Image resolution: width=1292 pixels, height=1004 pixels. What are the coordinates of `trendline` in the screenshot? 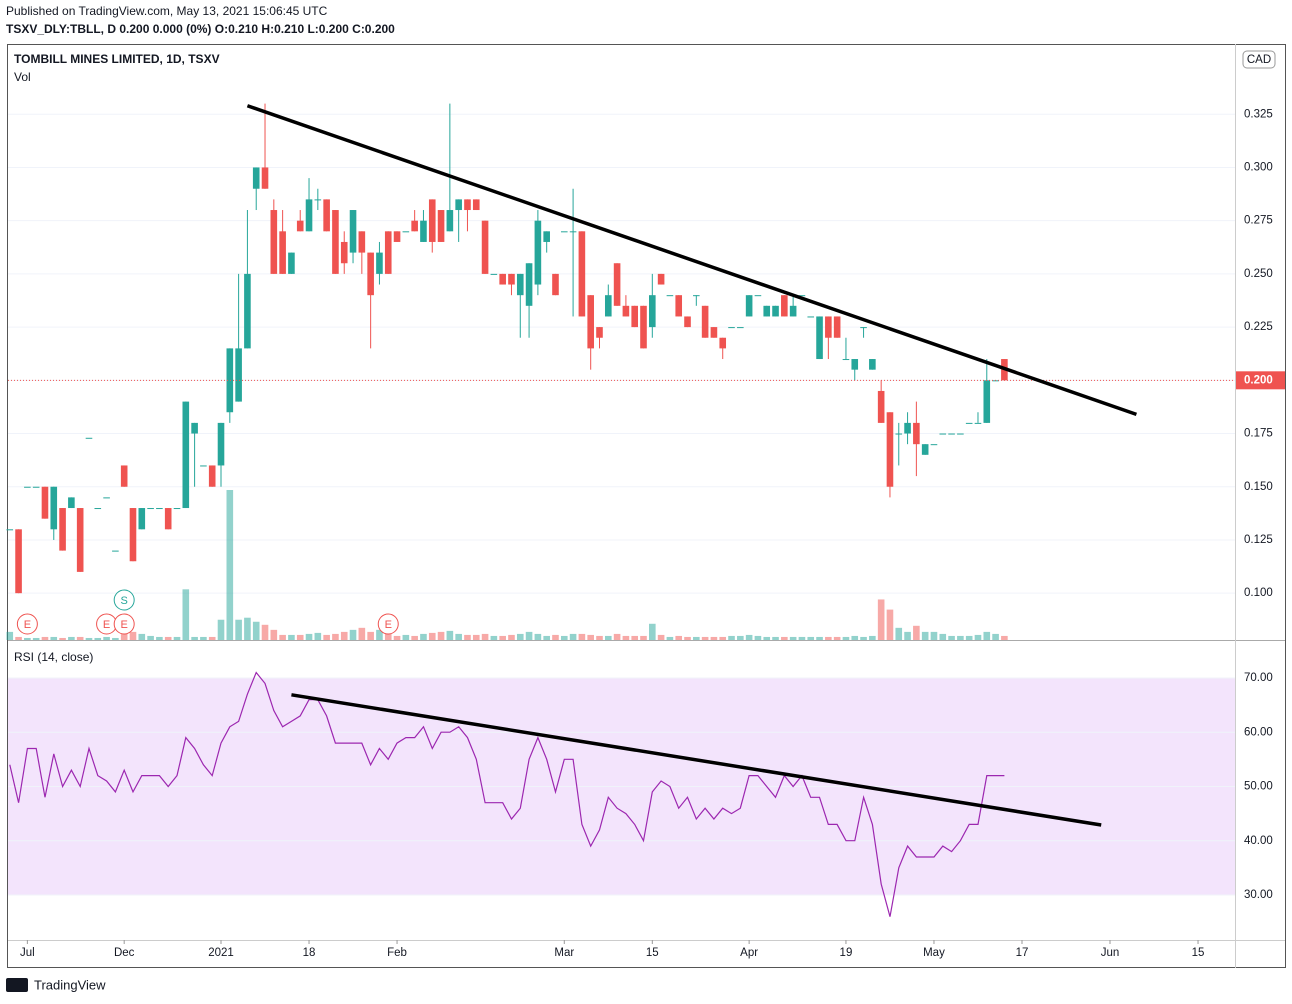 It's located at (696, 760).